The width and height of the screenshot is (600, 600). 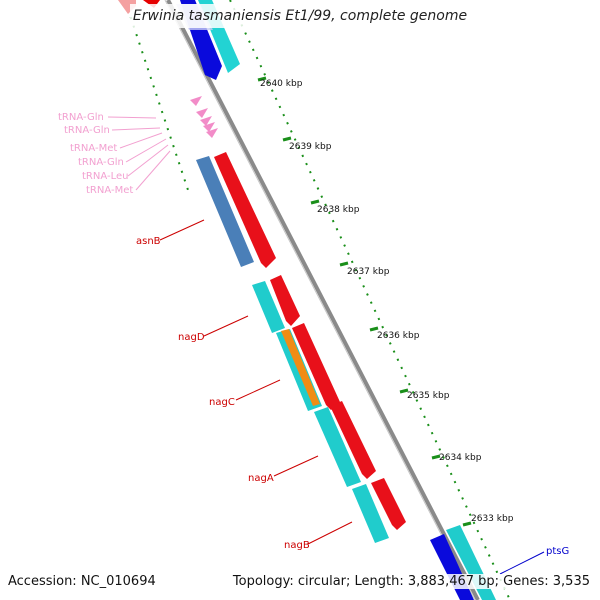 What do you see at coordinates (225, 211) in the screenshot?
I see `gene-asnB-block` at bounding box center [225, 211].